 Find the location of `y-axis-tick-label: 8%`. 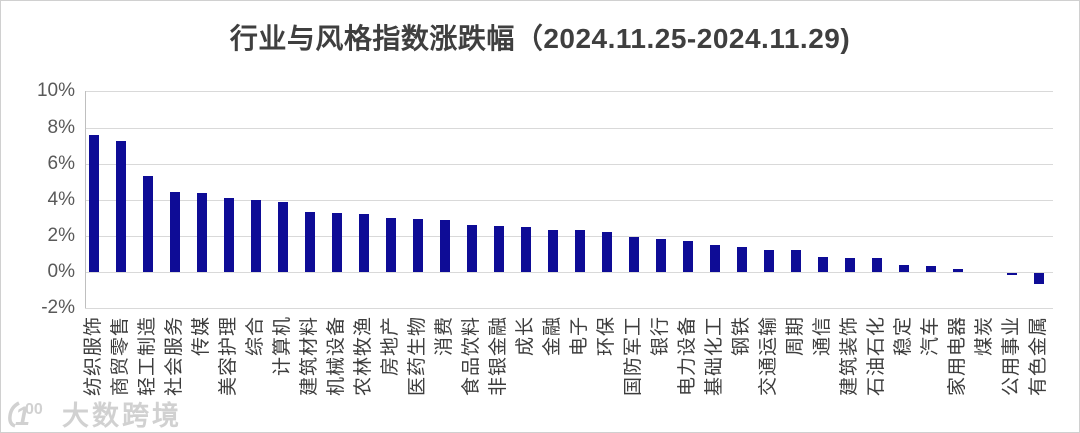

y-axis-tick-label: 8% is located at coordinates (61, 127).